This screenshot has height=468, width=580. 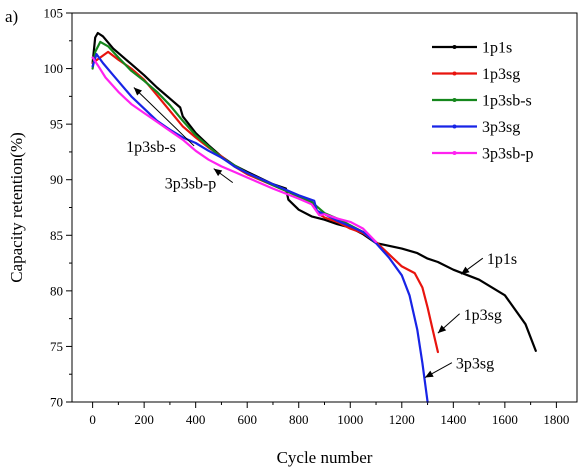 I want to click on legend-label: 3p3sg, so click(x=501, y=127).